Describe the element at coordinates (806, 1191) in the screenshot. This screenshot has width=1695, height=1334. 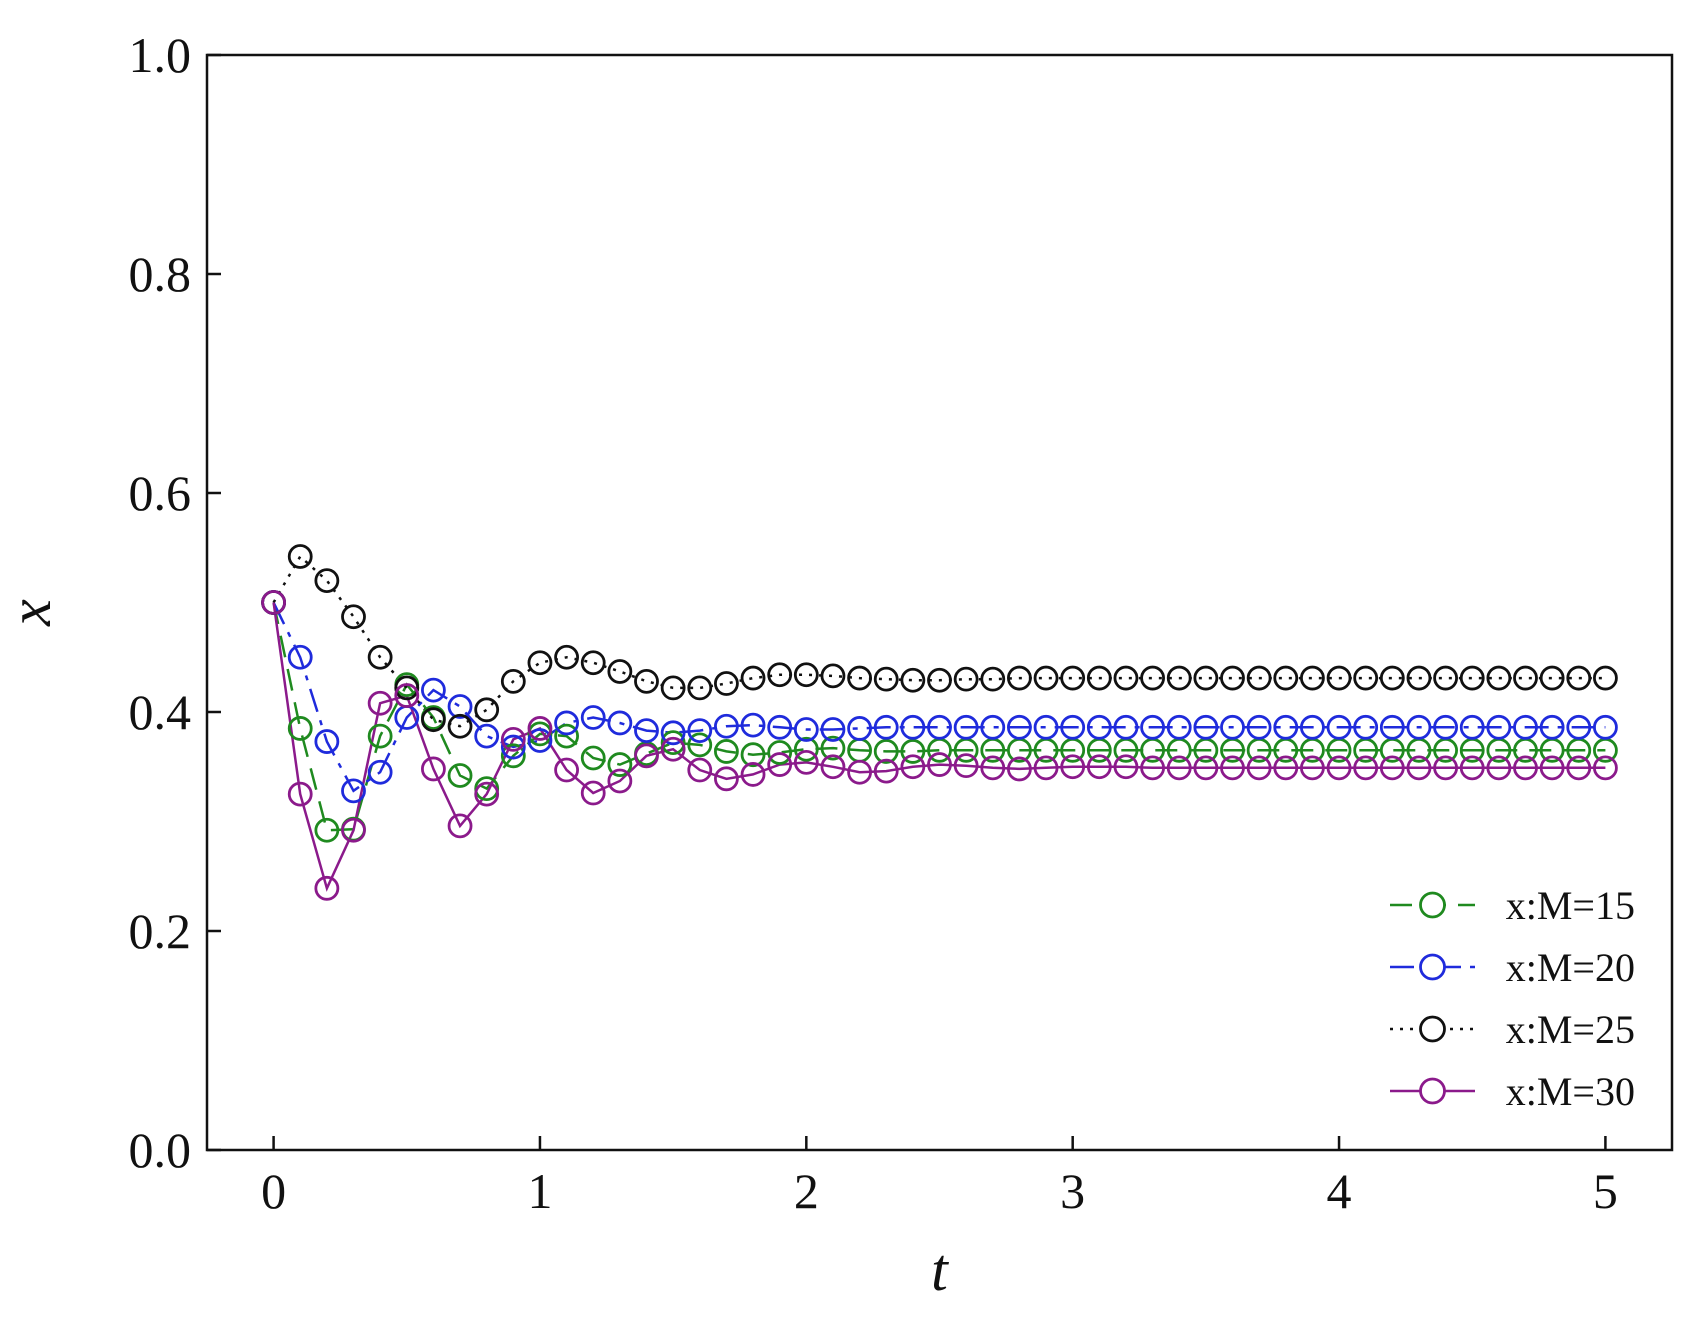
I see `x-tick-label: 2` at that location.